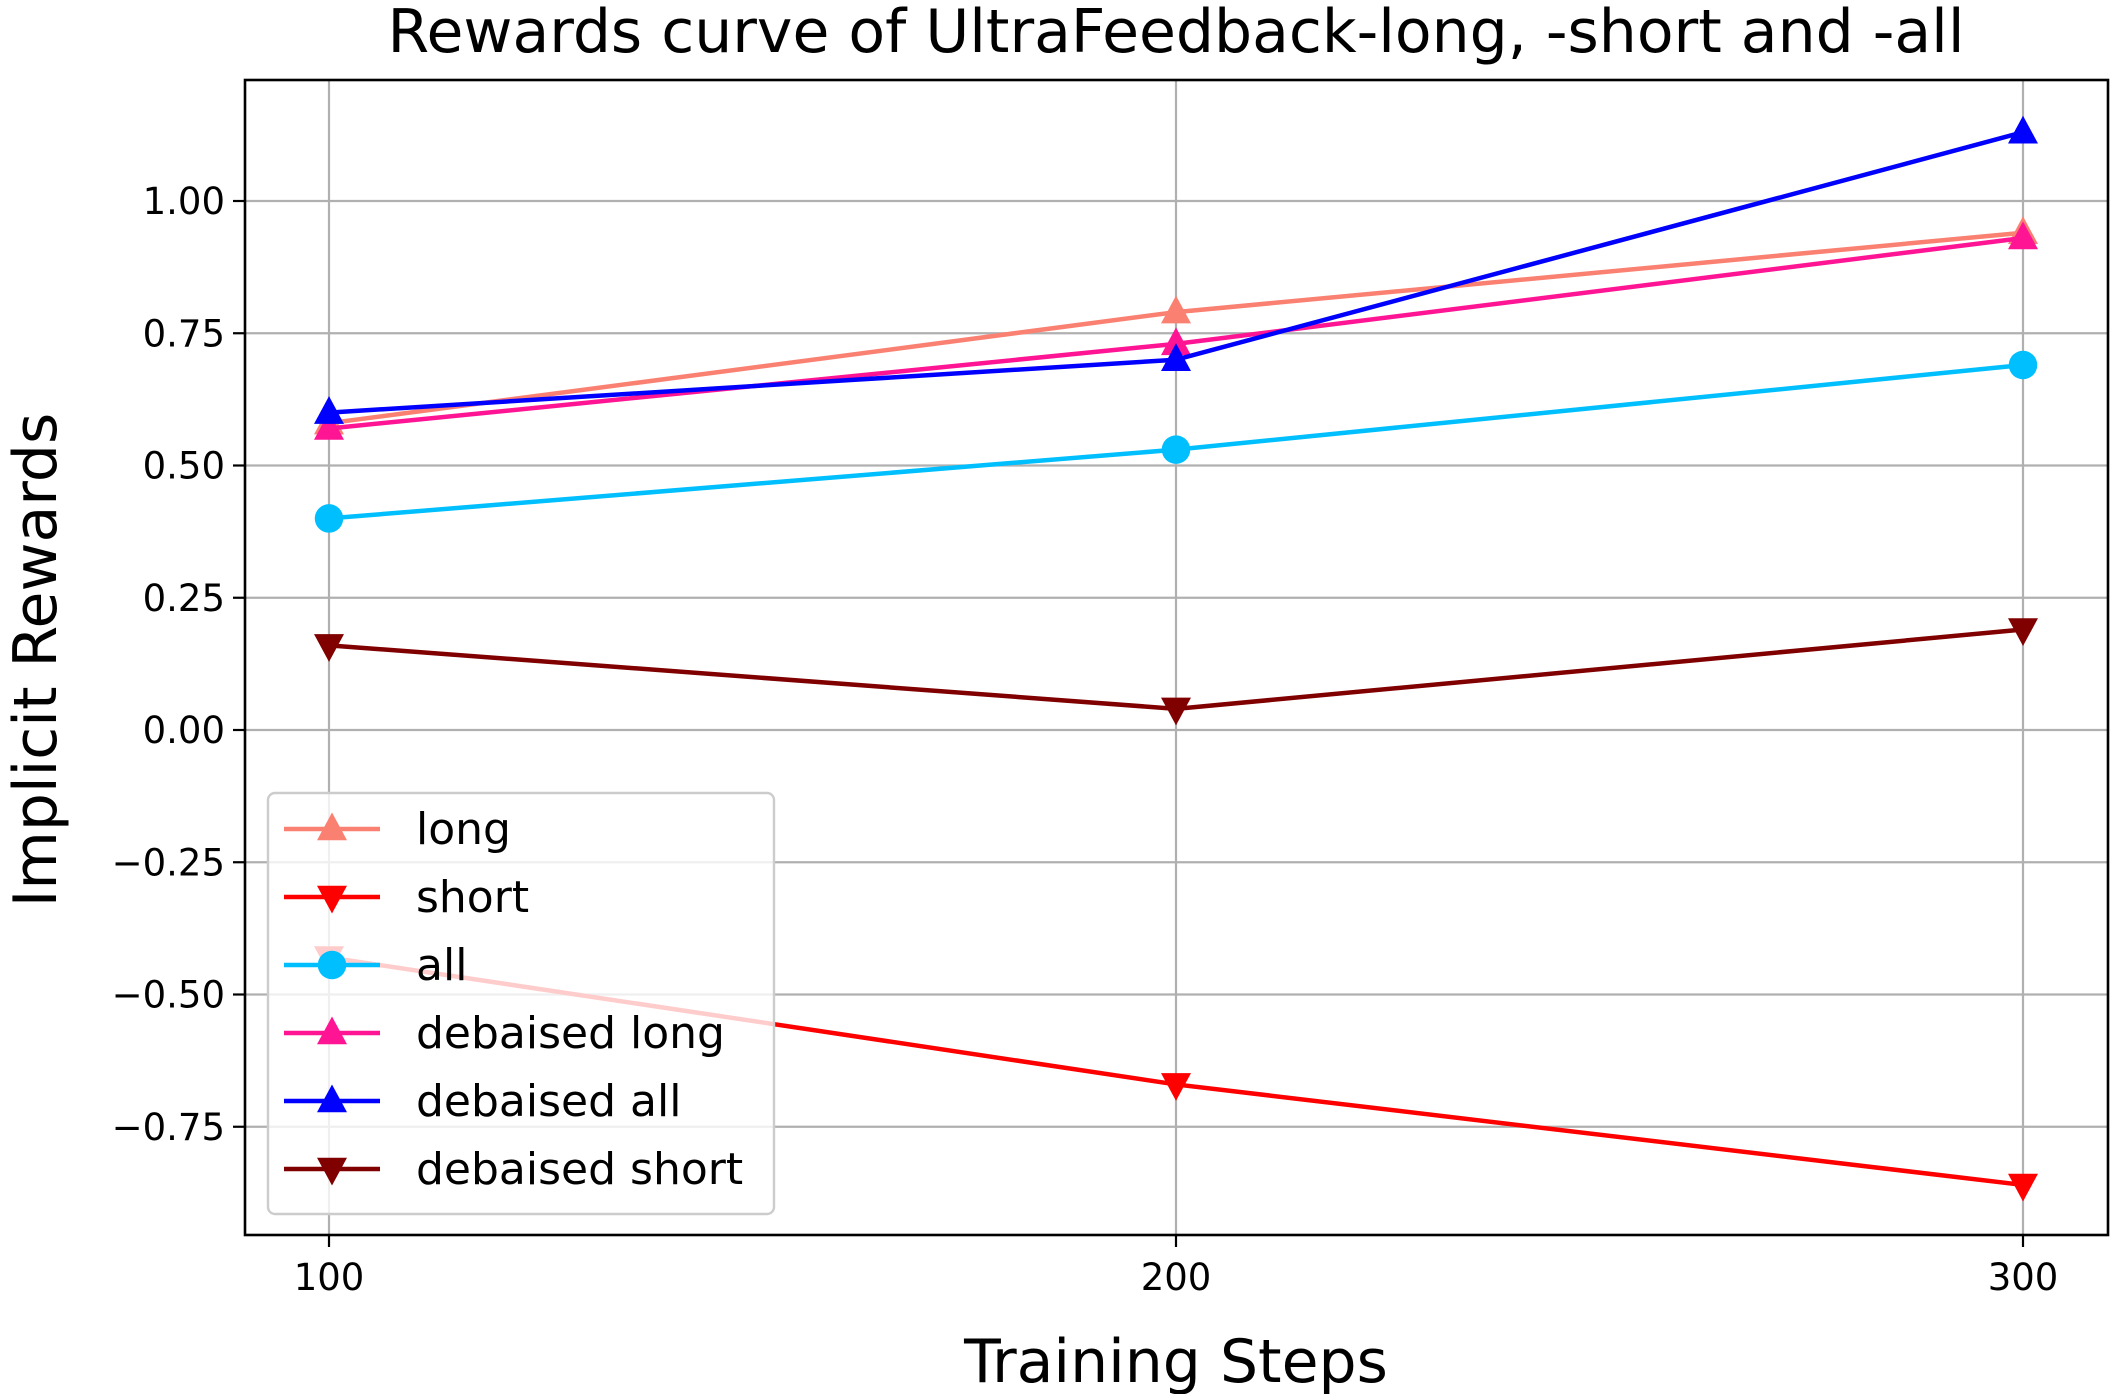  Describe the element at coordinates (184, 333) in the screenshot. I see `y-tick-label: 0.75` at that location.